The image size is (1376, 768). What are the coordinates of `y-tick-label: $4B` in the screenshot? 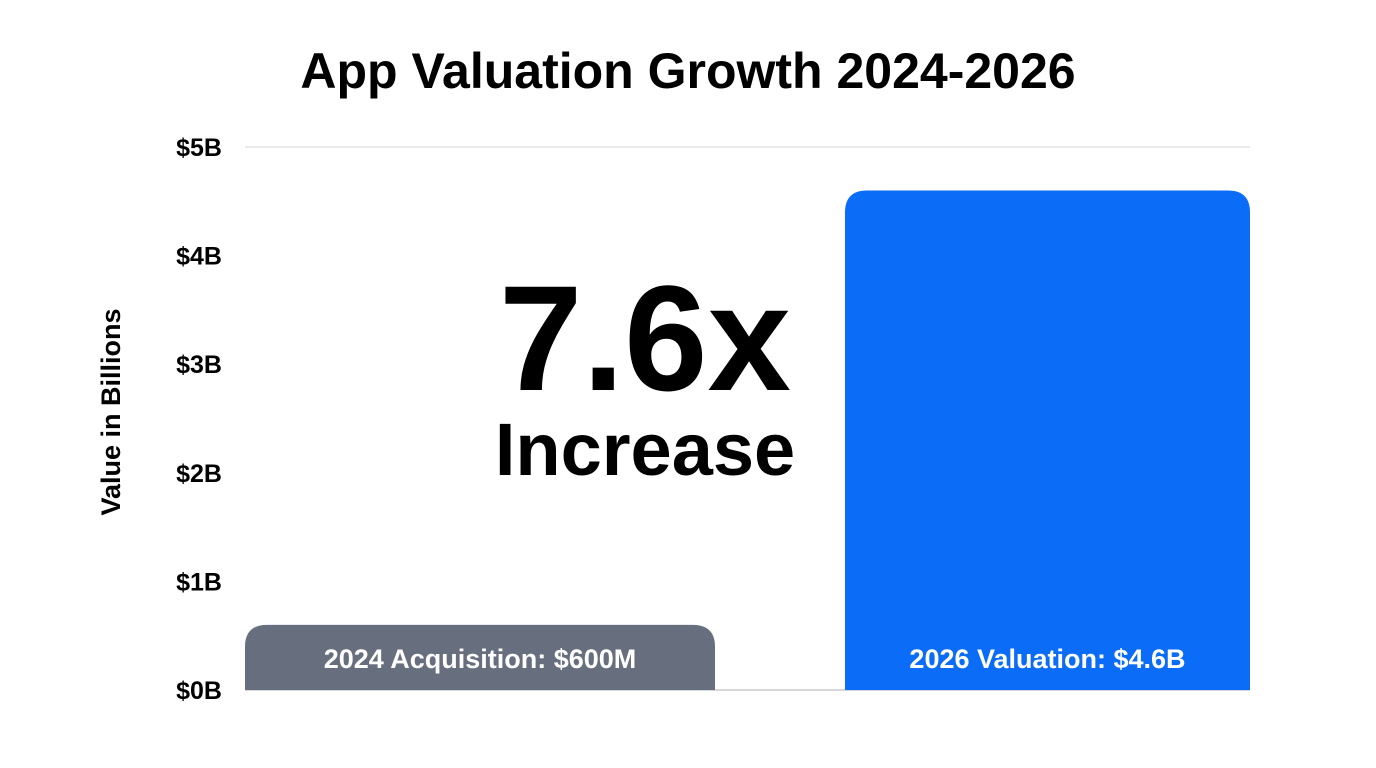 It's located at (199, 257).